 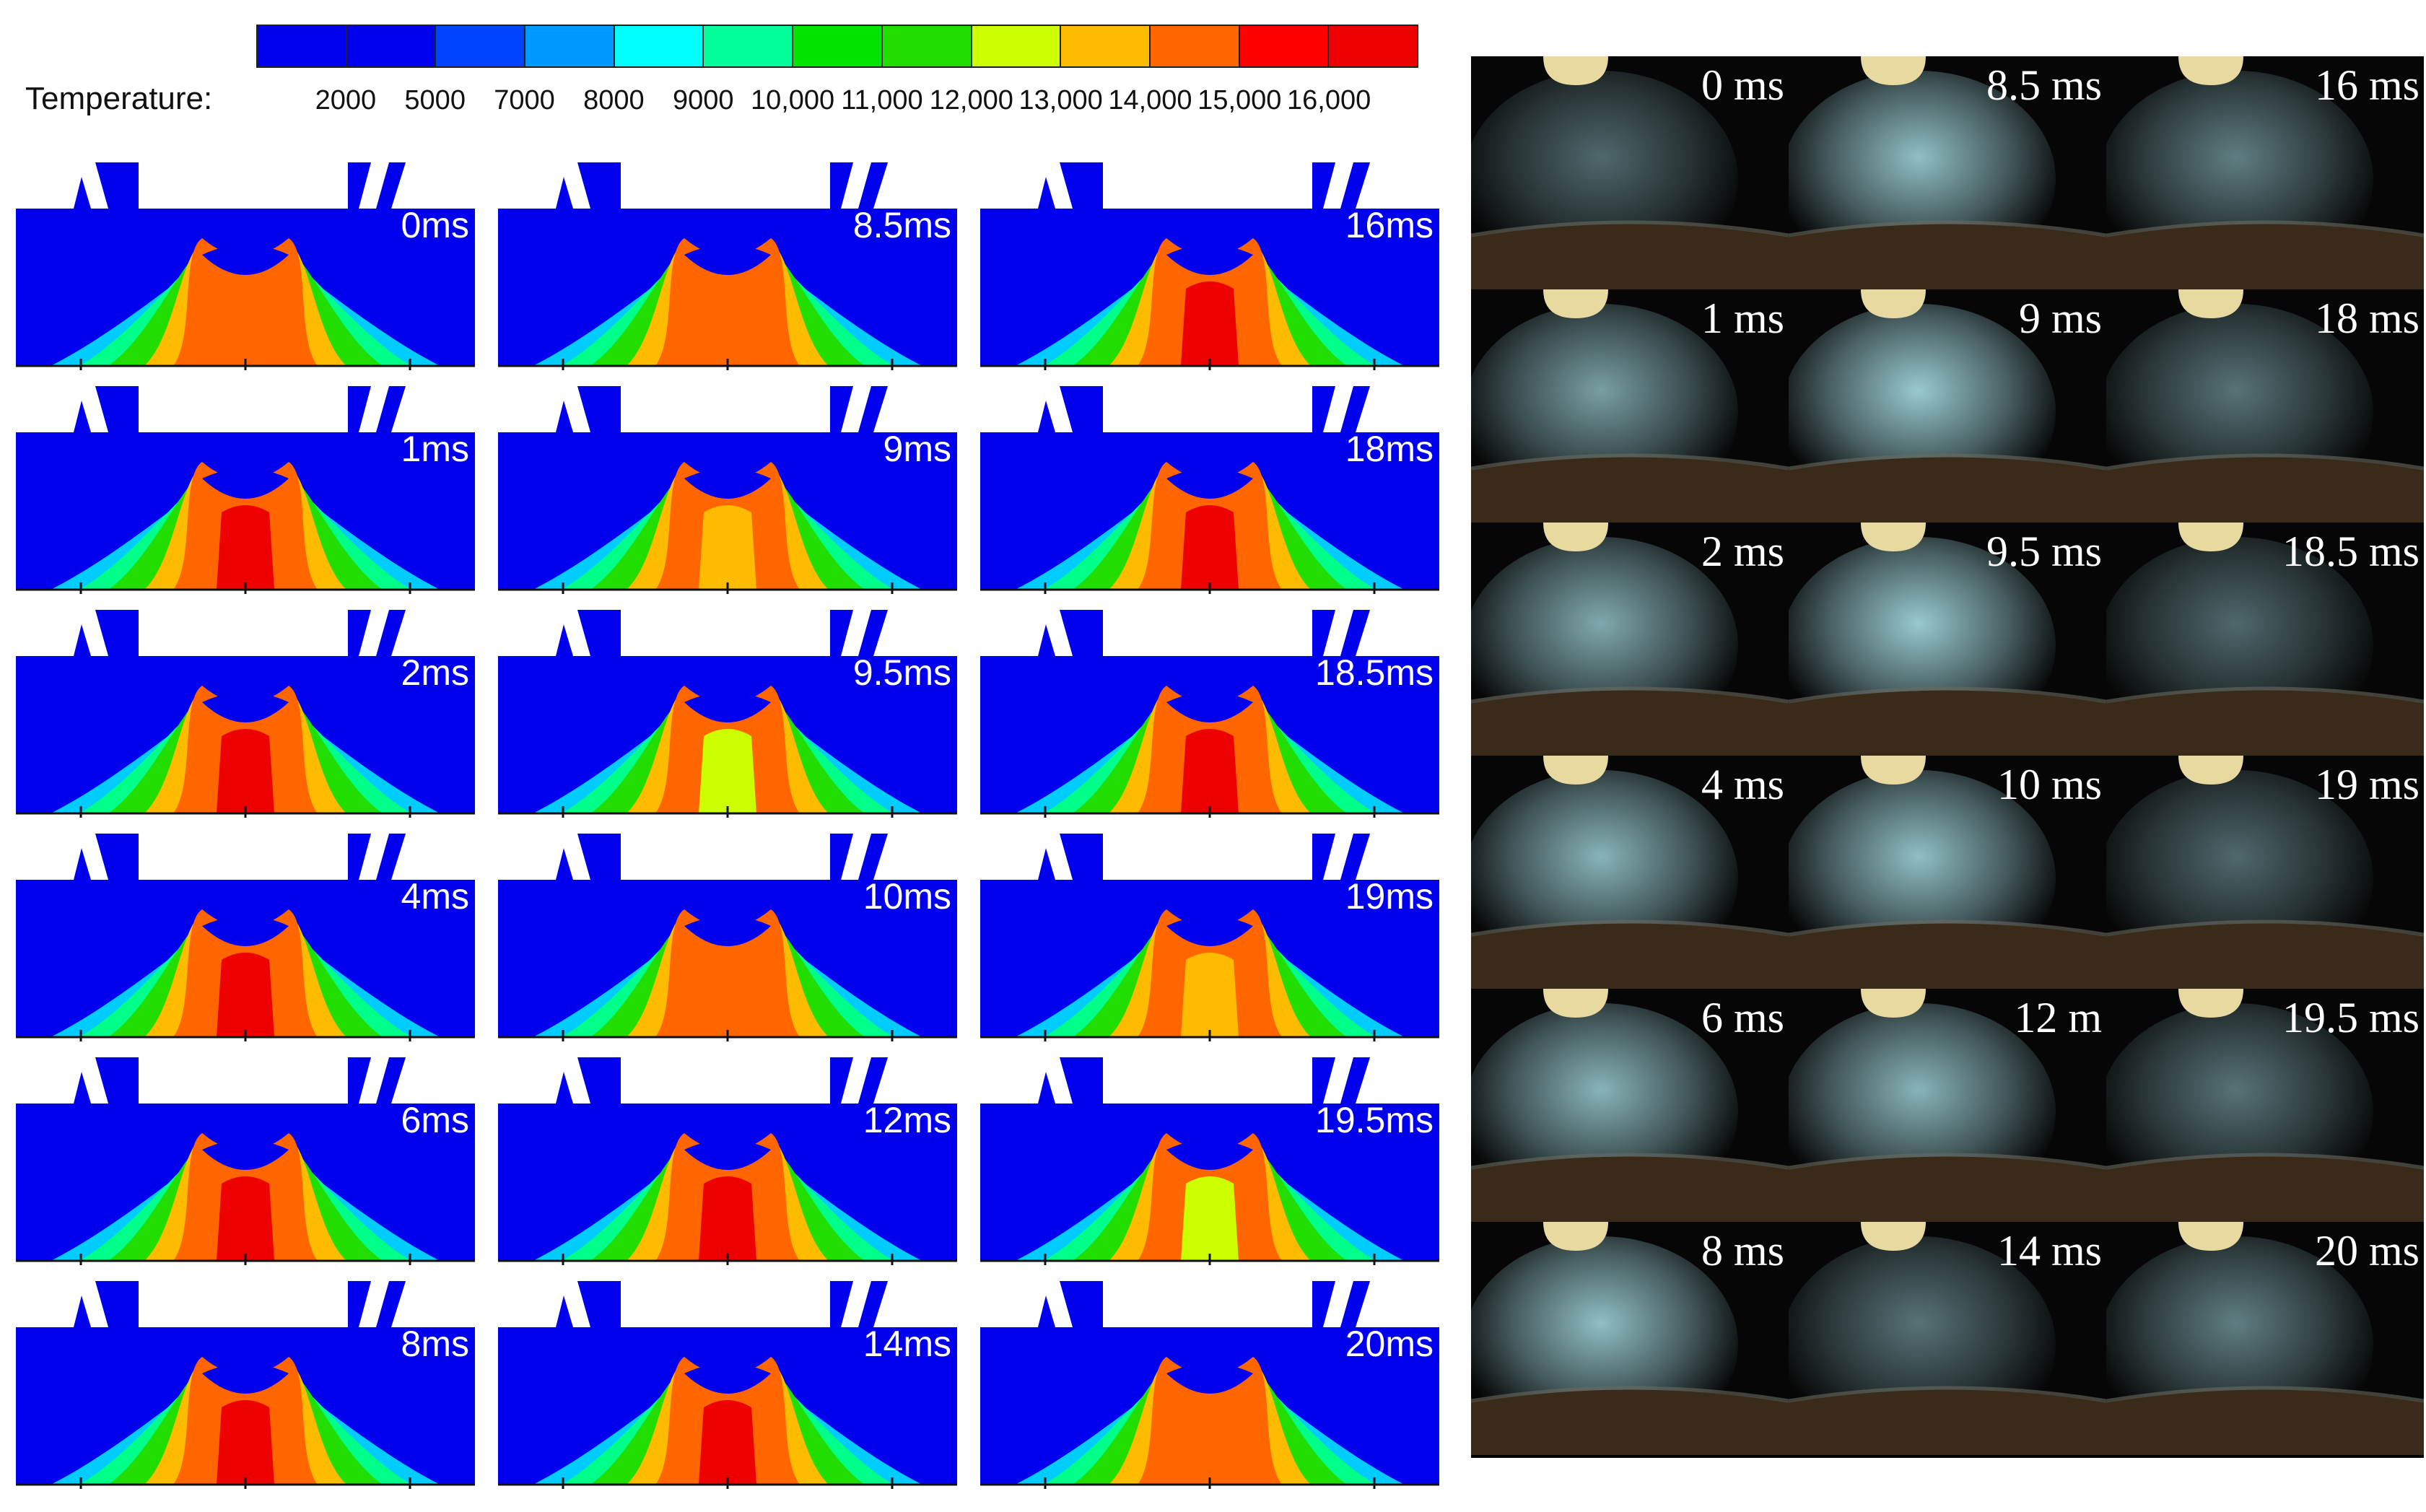 What do you see at coordinates (907, 1120) in the screenshot?
I see `simulation-time-label: 12ms` at bounding box center [907, 1120].